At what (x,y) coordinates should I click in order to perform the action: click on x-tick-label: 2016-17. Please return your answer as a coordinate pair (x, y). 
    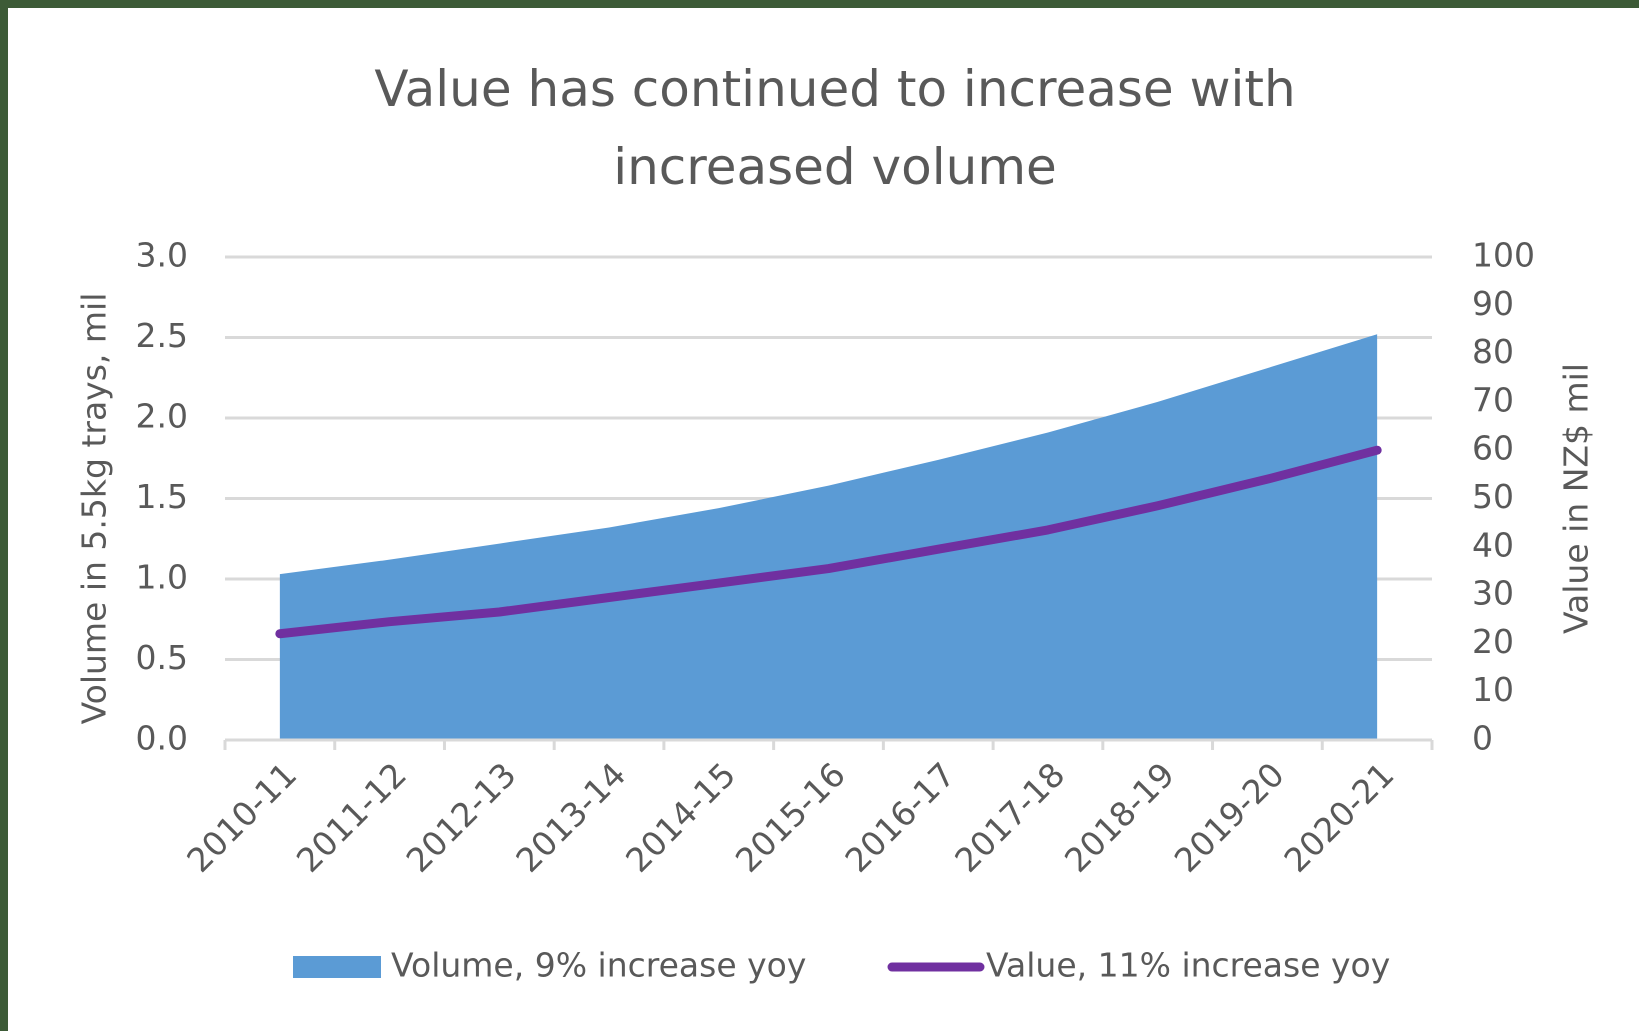
    Looking at the image, I should click on (900, 817).